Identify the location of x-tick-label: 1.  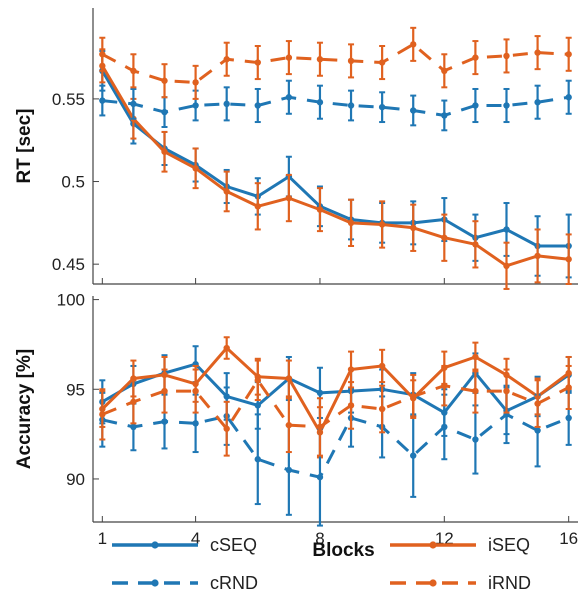
(102, 538).